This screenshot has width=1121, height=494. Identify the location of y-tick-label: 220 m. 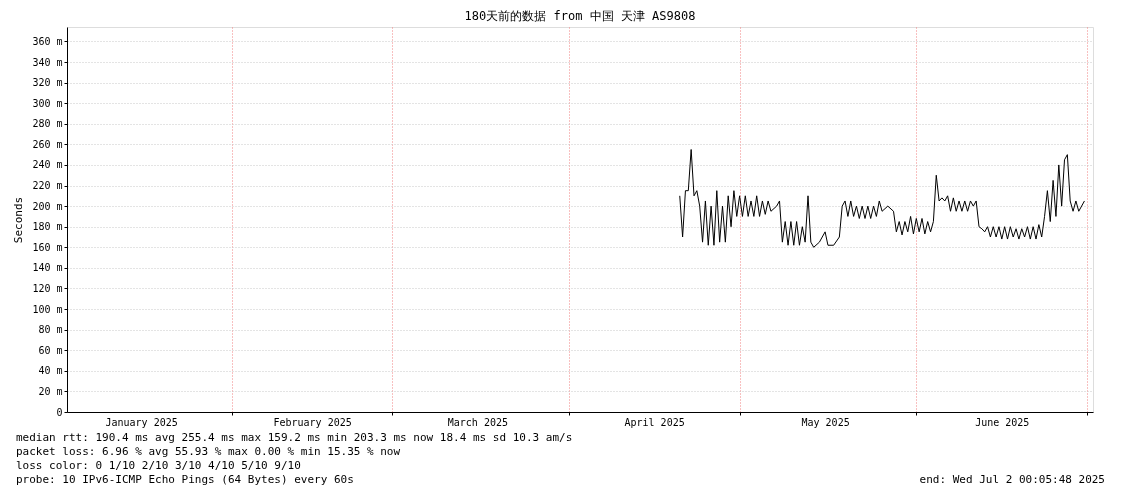
(47, 186).